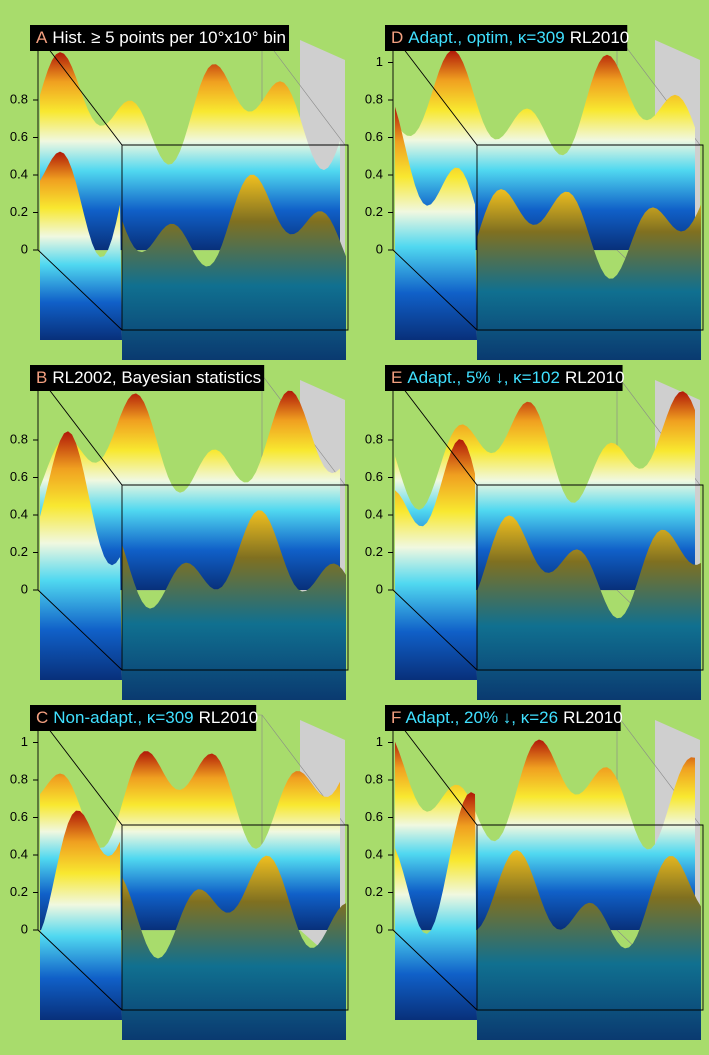 This screenshot has height=1055, width=709. What do you see at coordinates (42, 717) in the screenshot?
I see `title-part: C` at bounding box center [42, 717].